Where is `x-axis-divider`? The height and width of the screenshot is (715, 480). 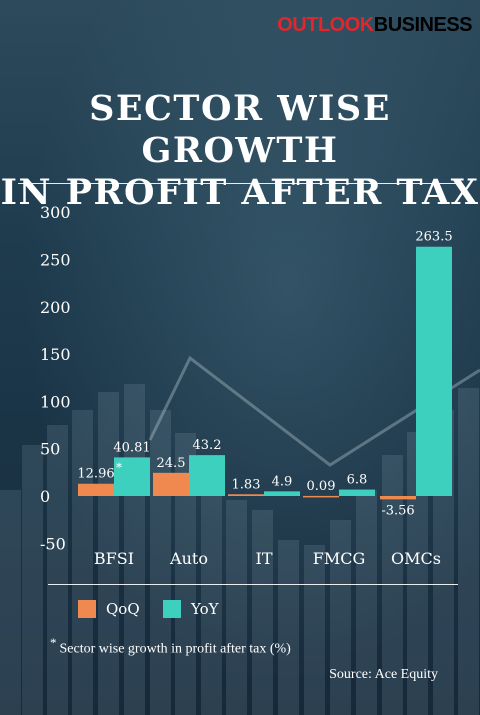
x-axis-divider is located at coordinates (253, 584).